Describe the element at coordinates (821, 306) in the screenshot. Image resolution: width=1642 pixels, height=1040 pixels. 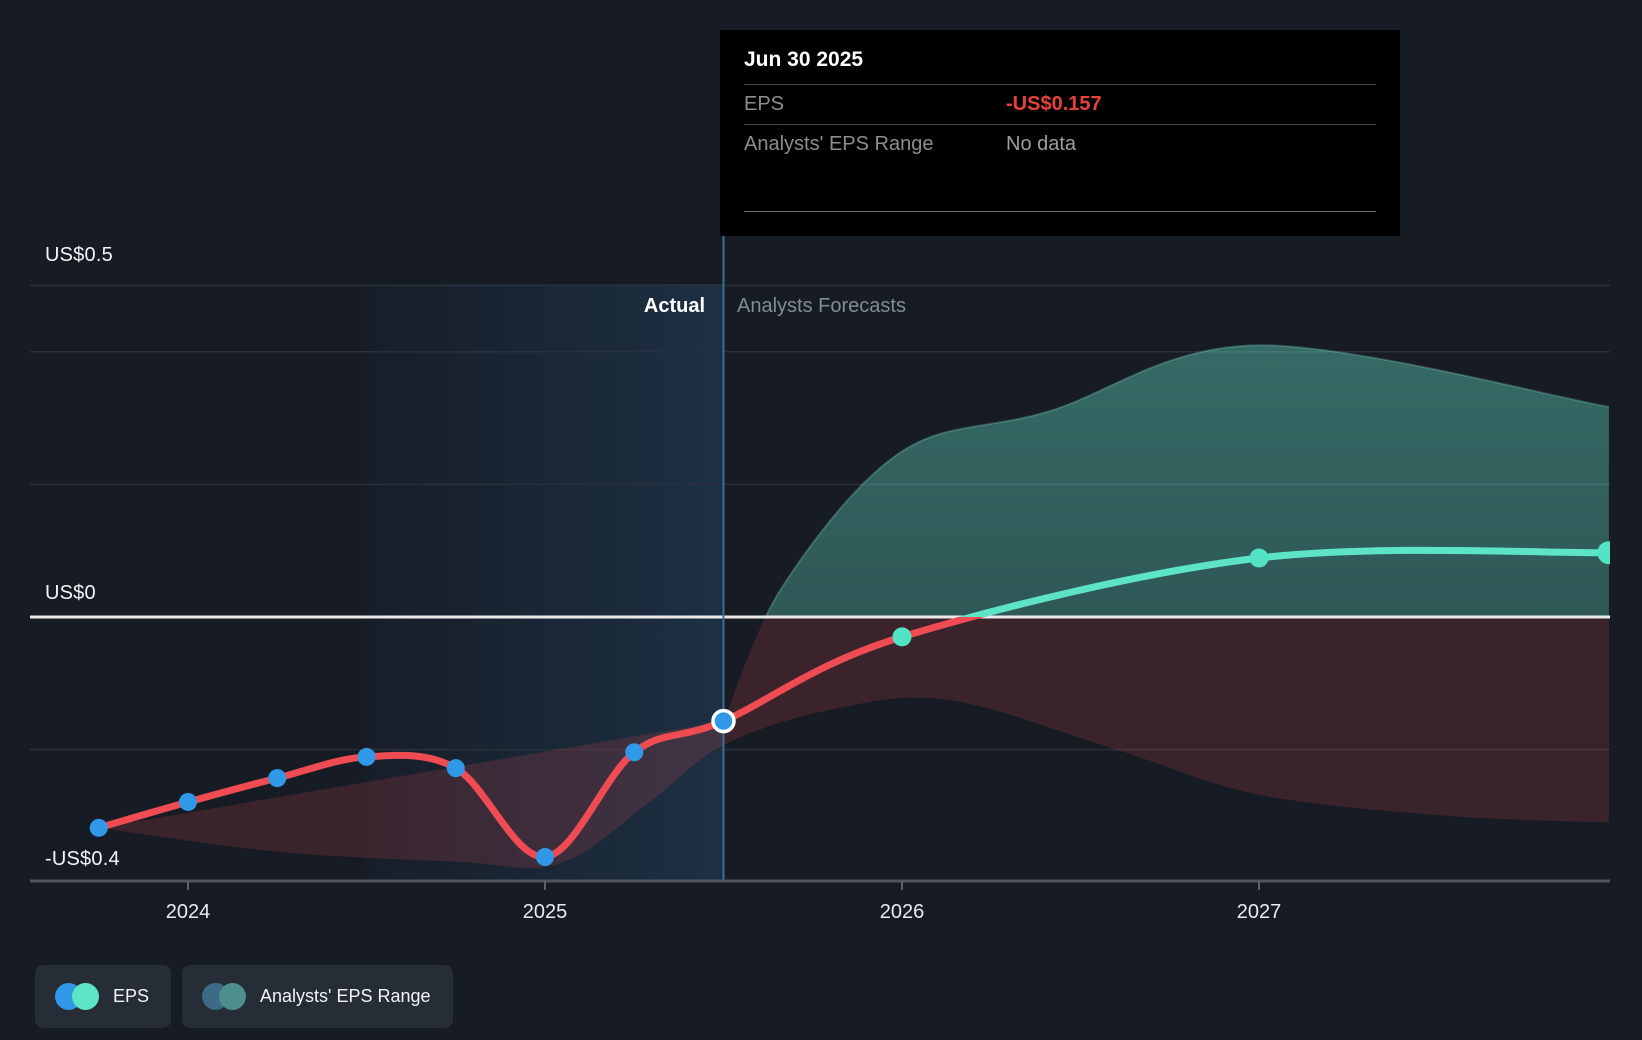
I see `forecast-label: Analysts Forecasts` at that location.